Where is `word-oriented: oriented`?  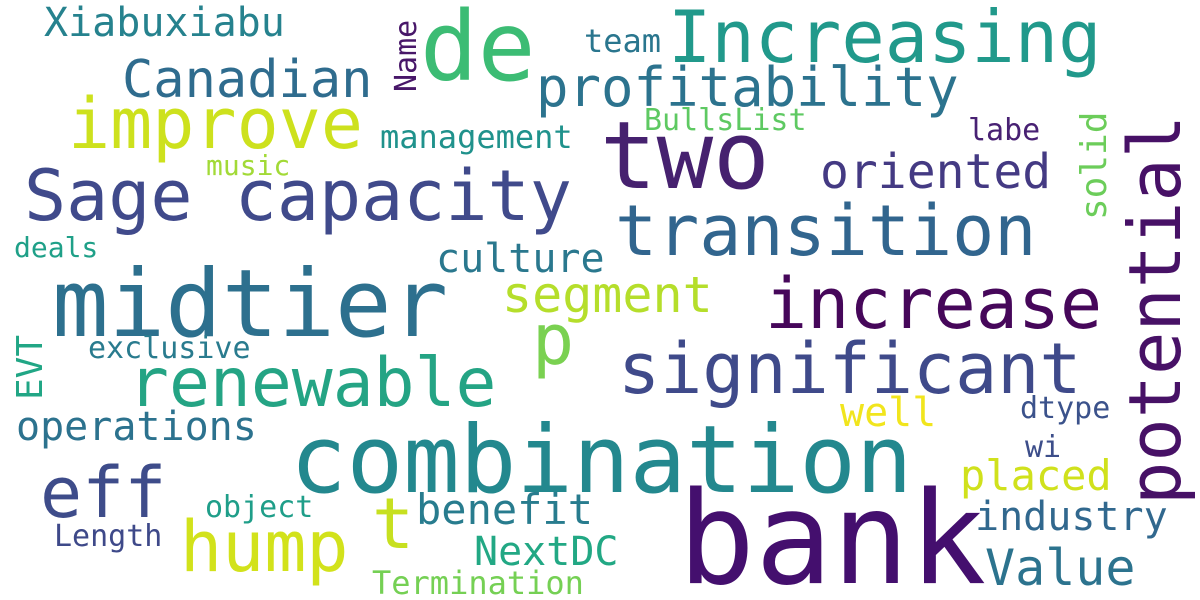
word-oriented: oriented is located at coordinates (935, 172).